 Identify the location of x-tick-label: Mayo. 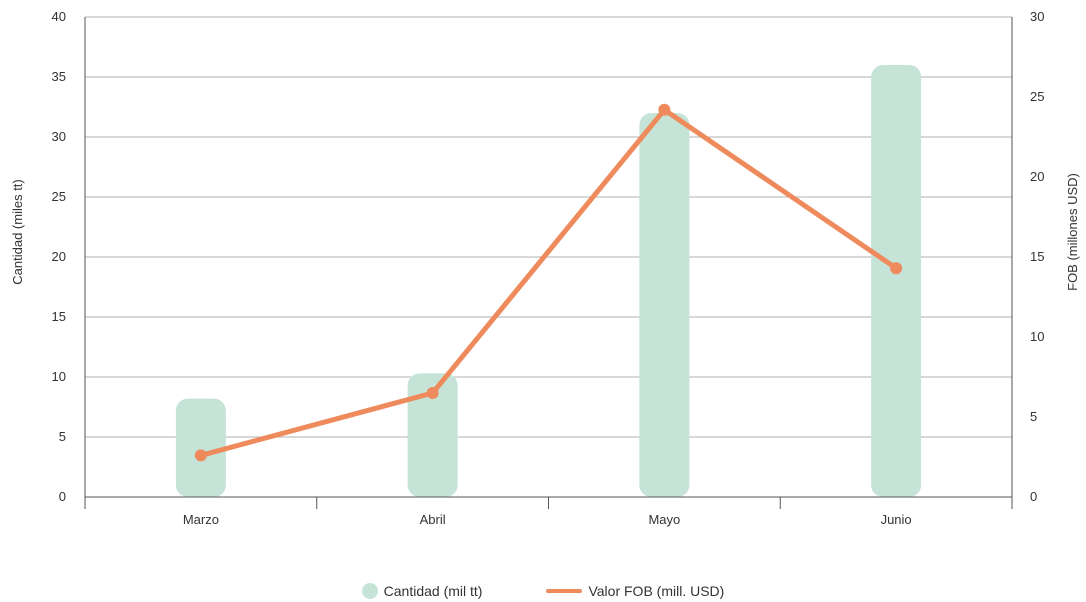
(664, 519).